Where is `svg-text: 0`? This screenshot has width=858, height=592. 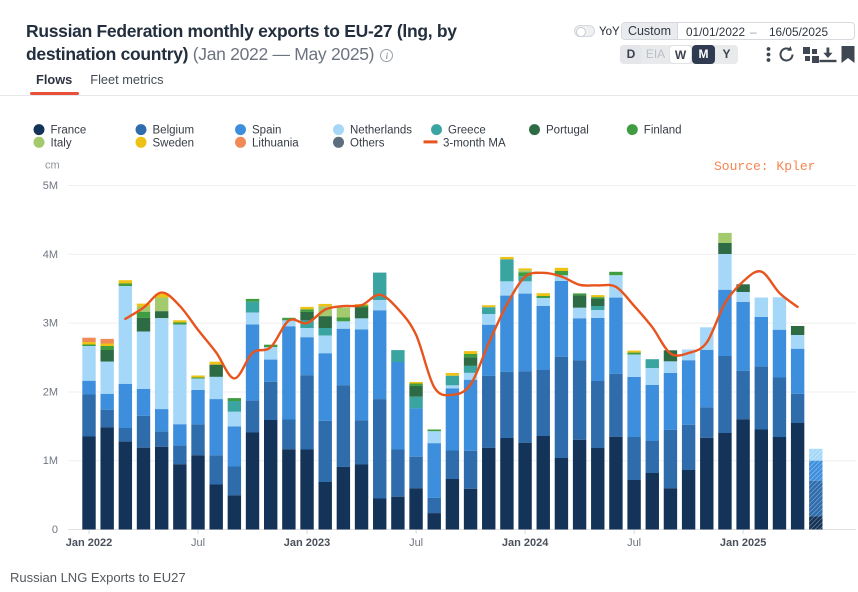 svg-text: 0 is located at coordinates (55, 530).